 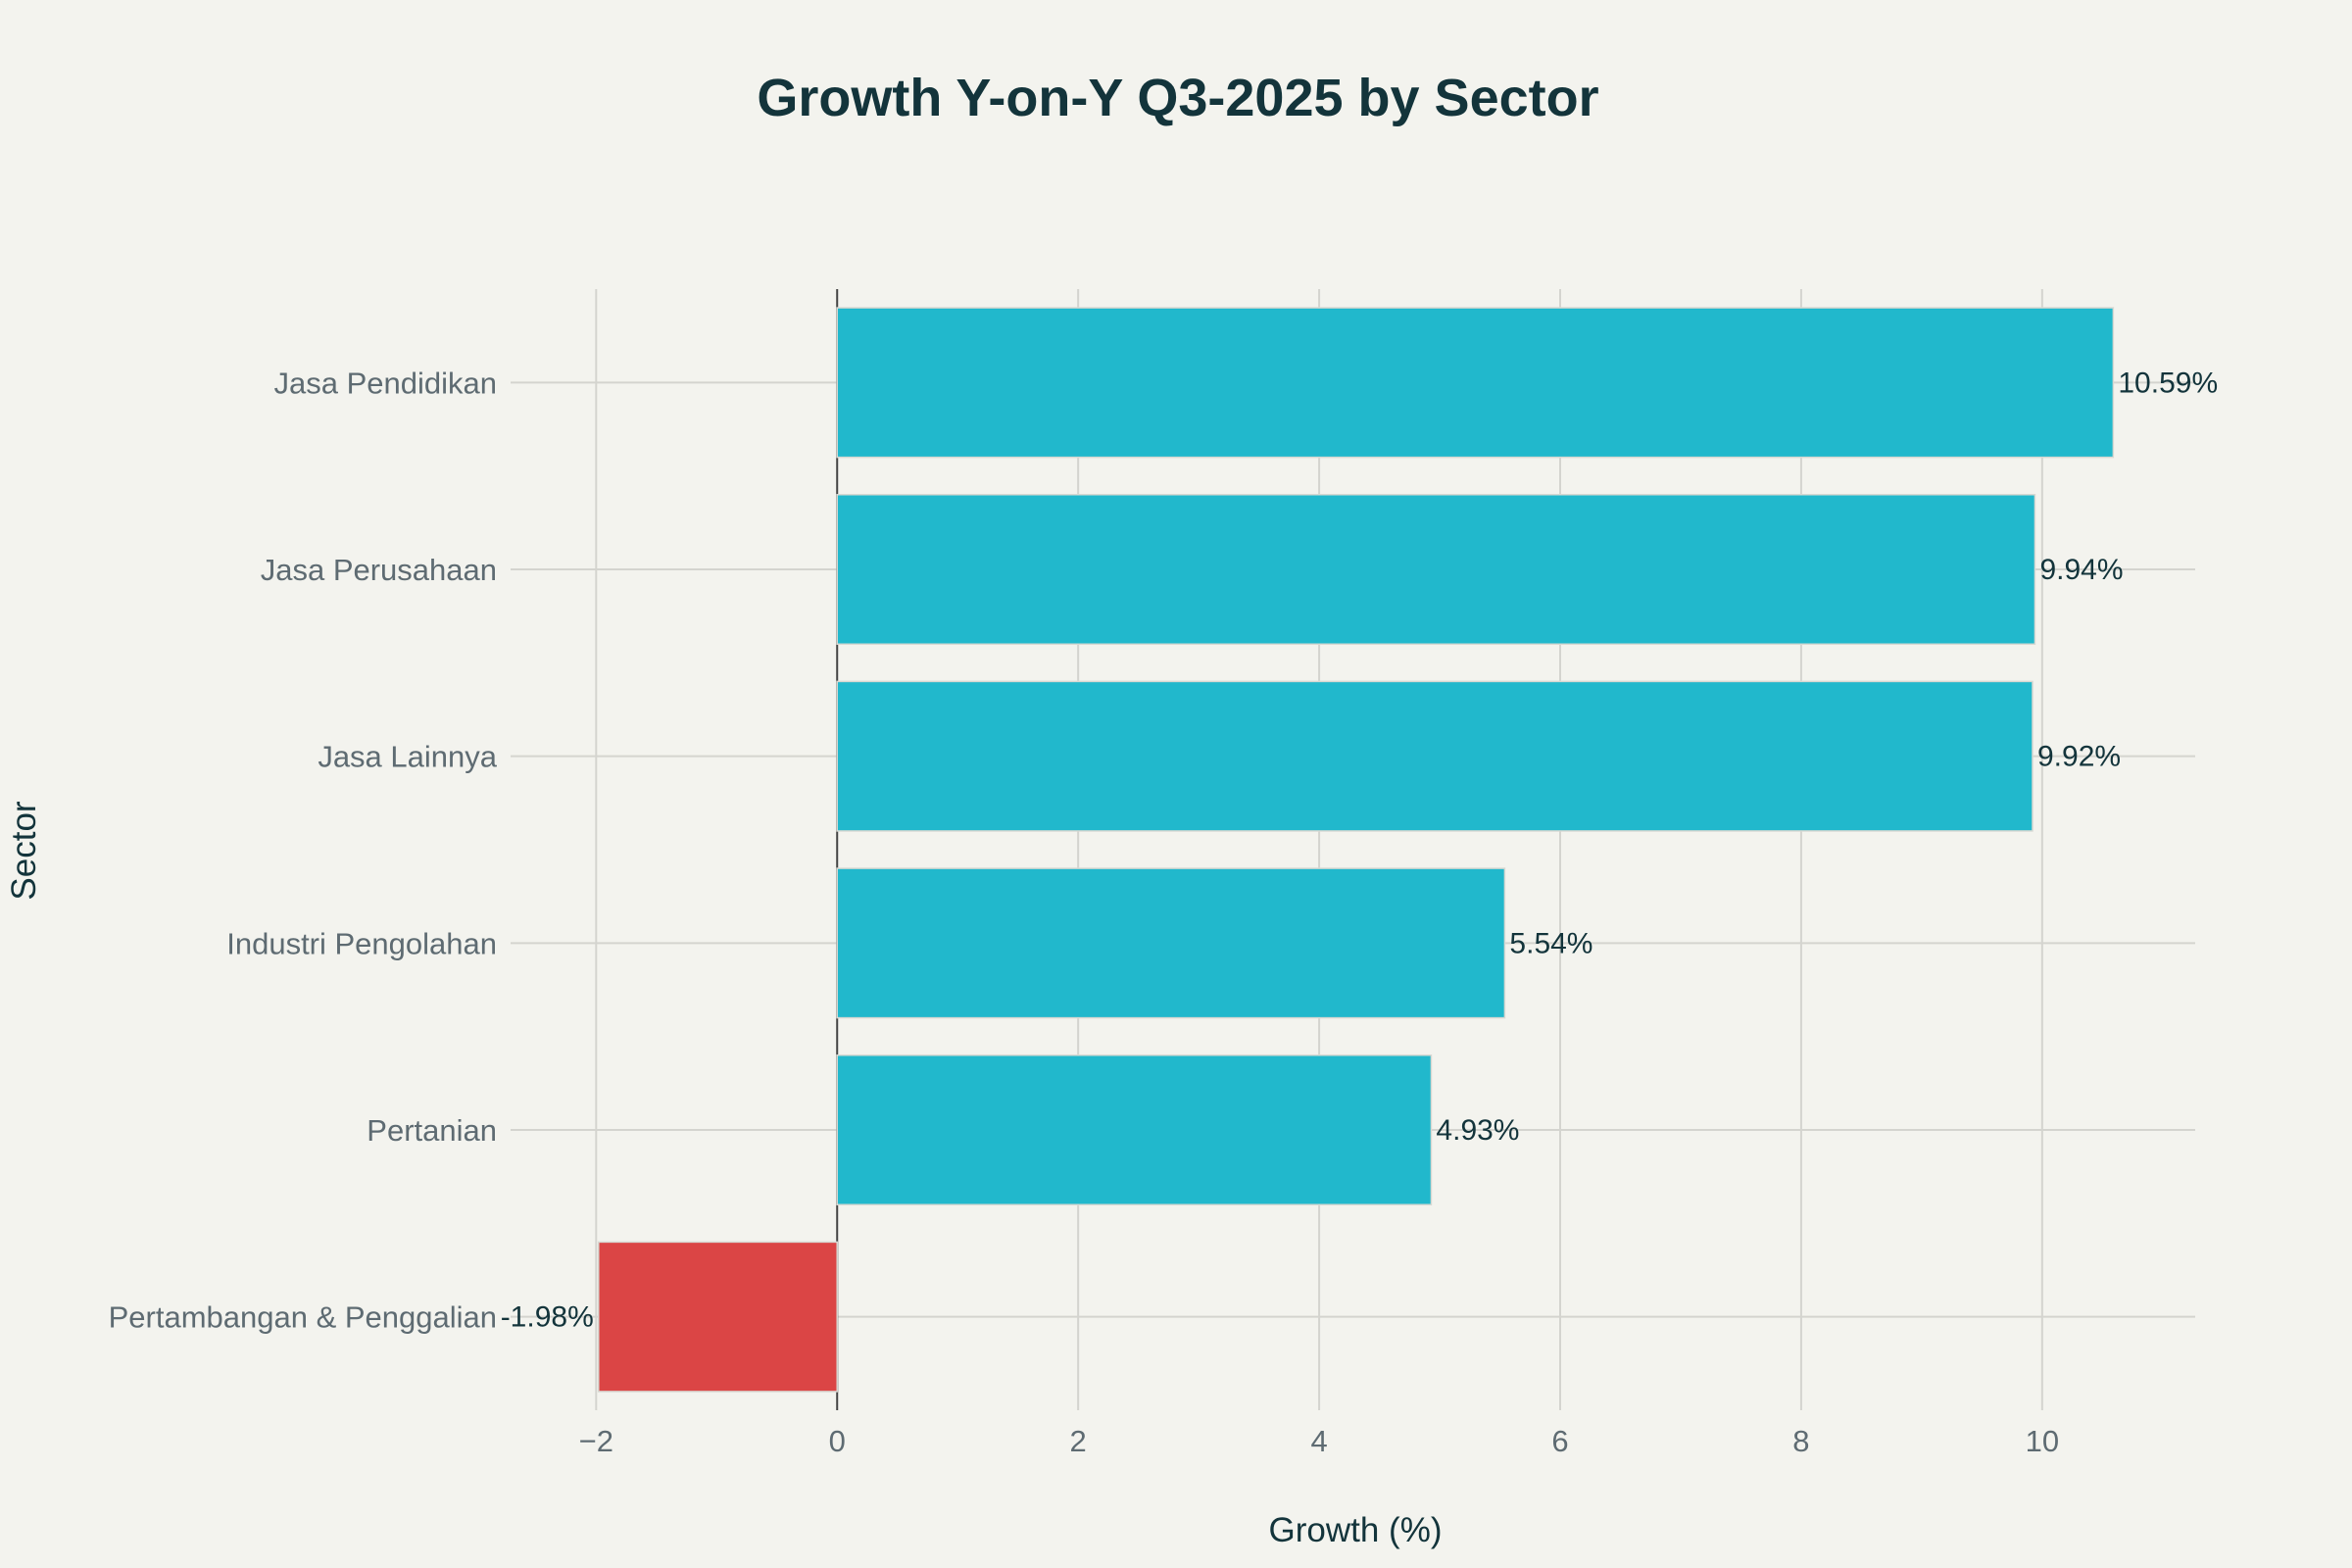 What do you see at coordinates (24, 850) in the screenshot?
I see `y-axis-title: Sector` at bounding box center [24, 850].